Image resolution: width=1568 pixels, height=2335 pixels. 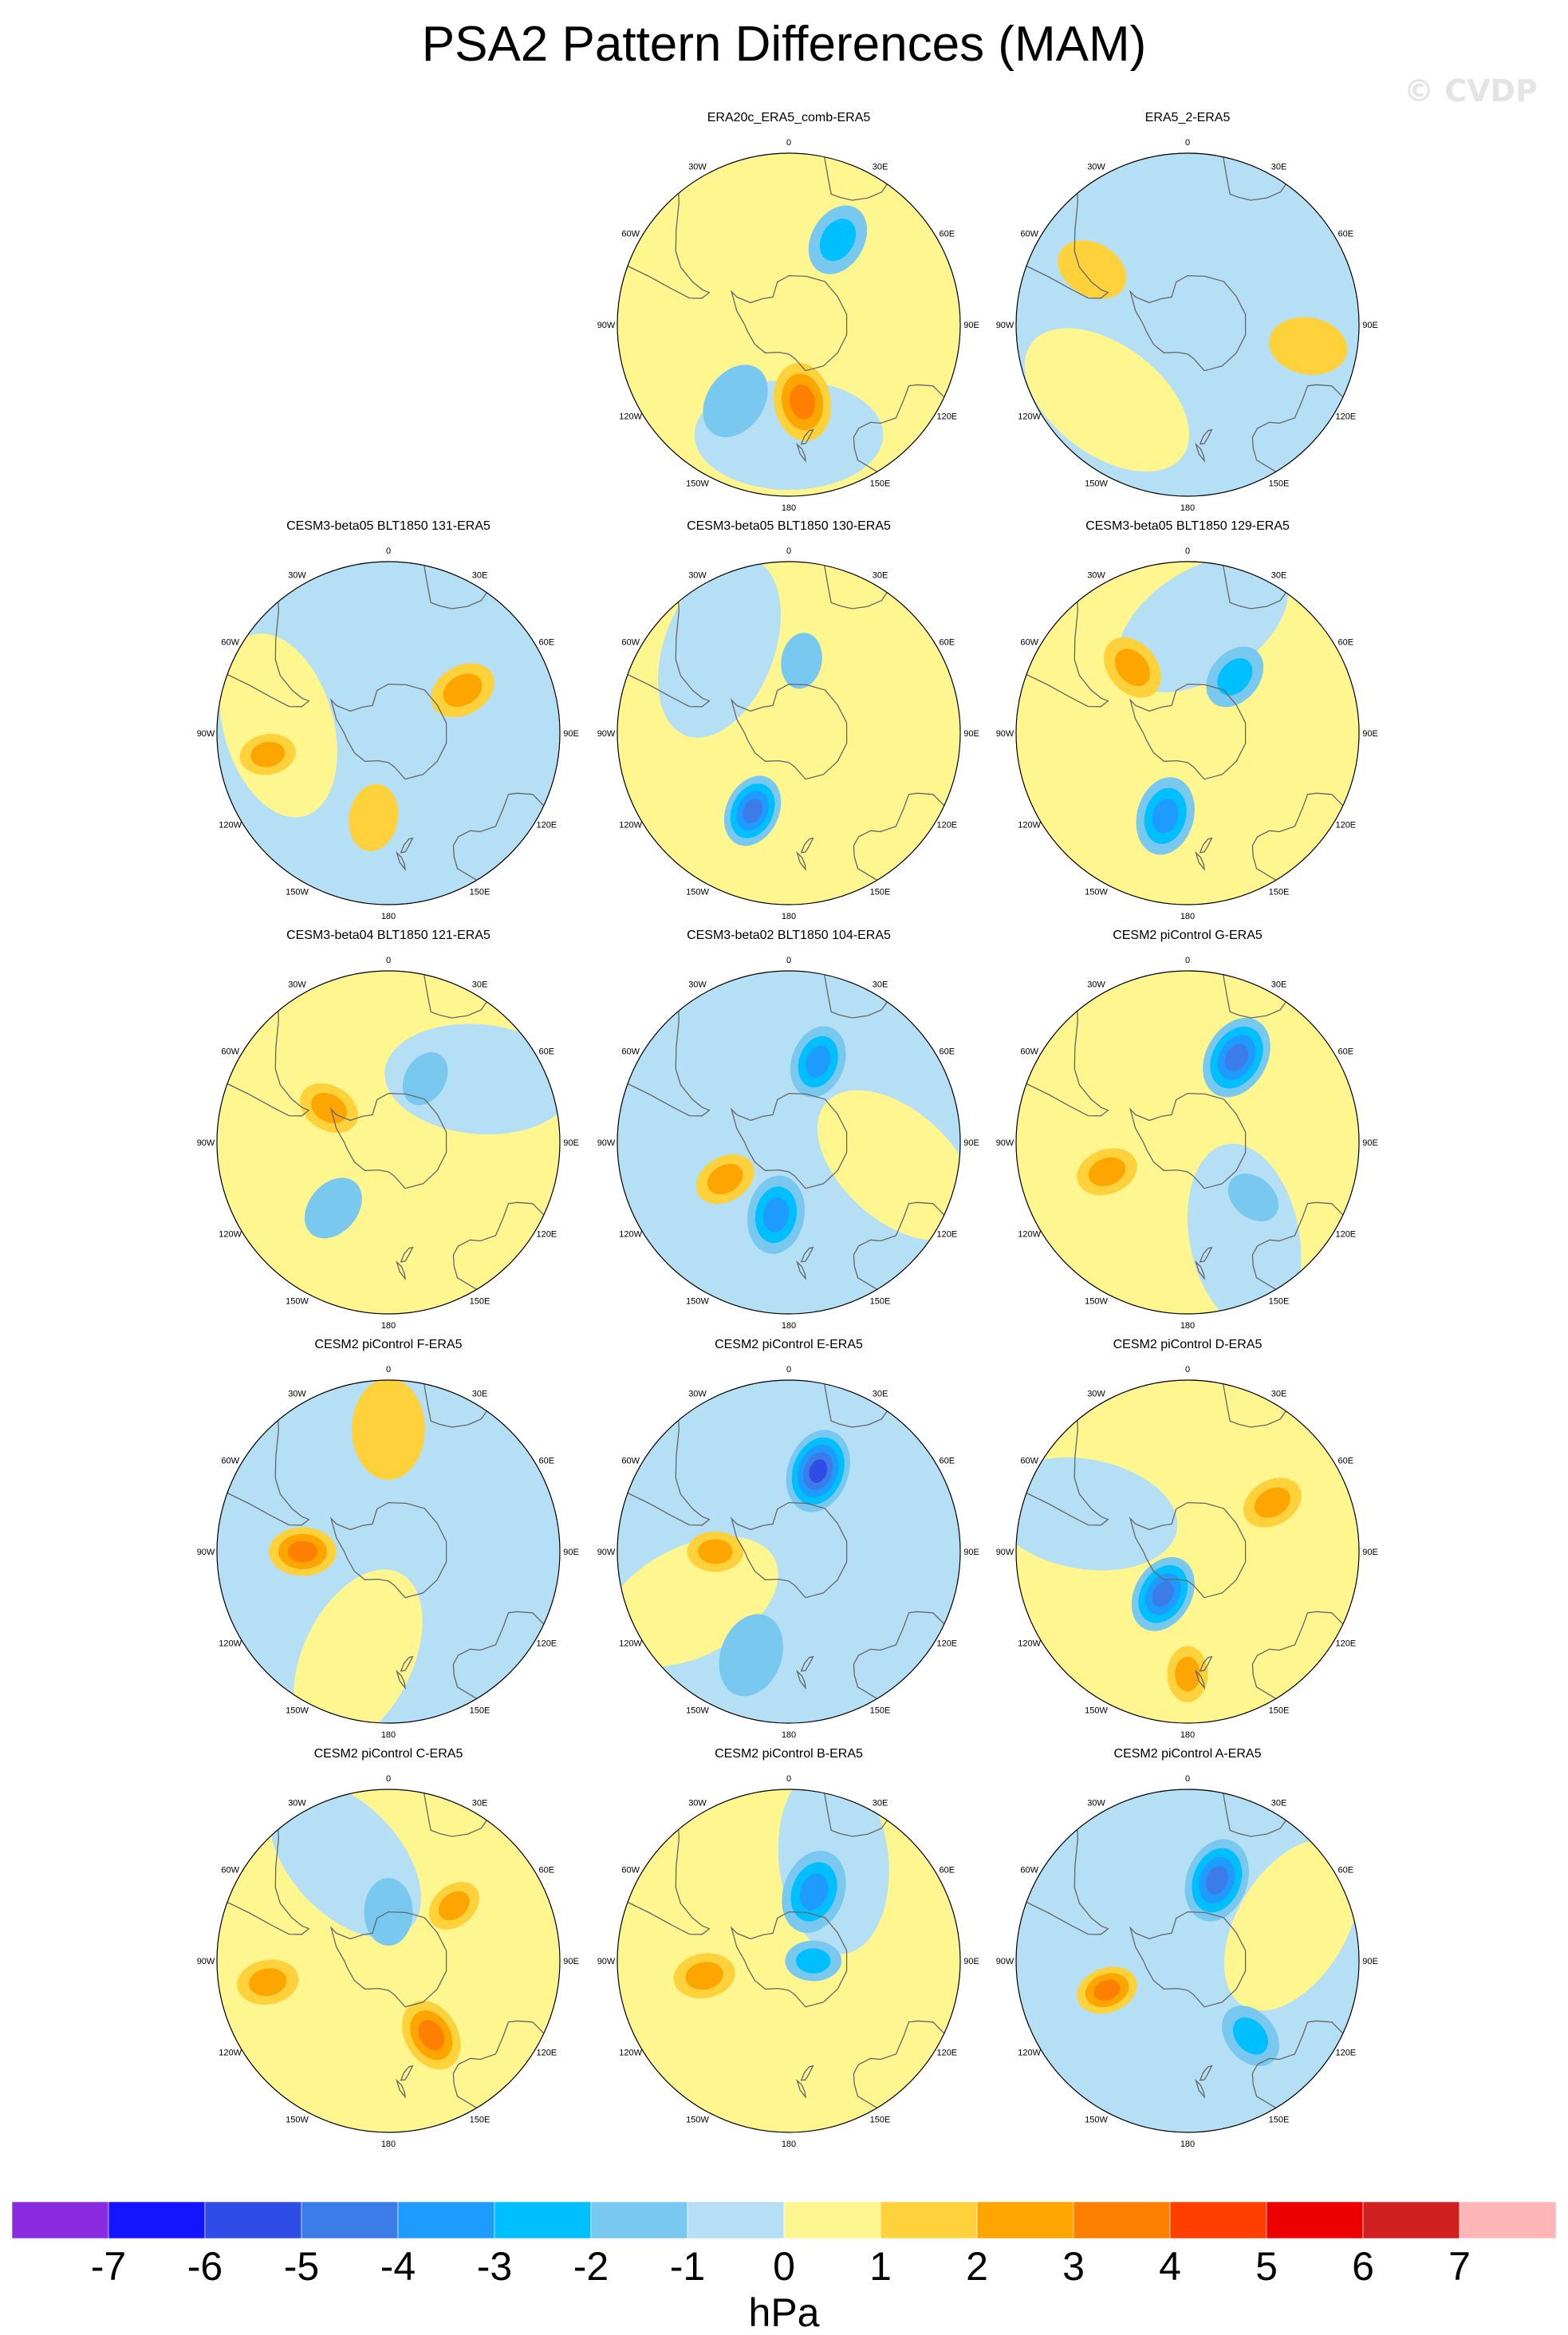 I want to click on colorbar-tick-label: 5, so click(x=1266, y=2266).